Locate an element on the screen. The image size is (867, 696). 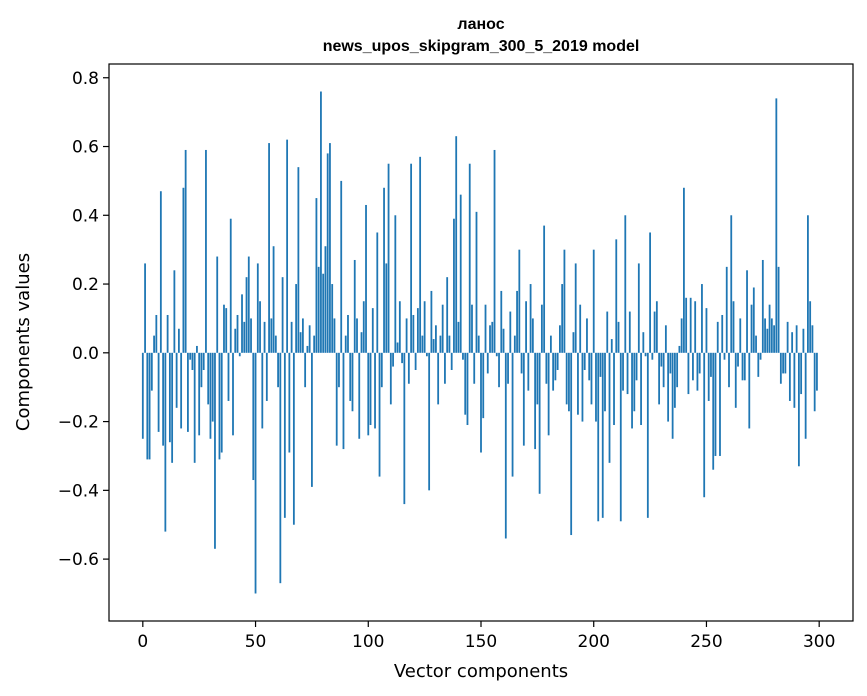
y-tick-label: 0.2 is located at coordinates (85, 285).